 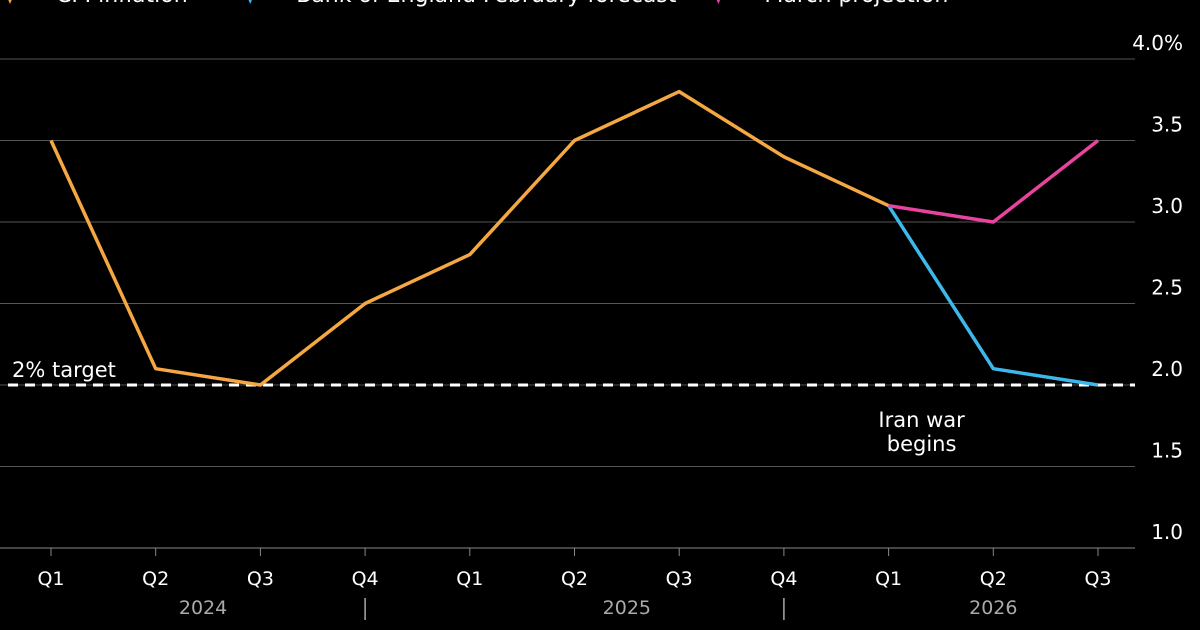 What do you see at coordinates (1167, 451) in the screenshot?
I see `y-tick-label: 1.5` at bounding box center [1167, 451].